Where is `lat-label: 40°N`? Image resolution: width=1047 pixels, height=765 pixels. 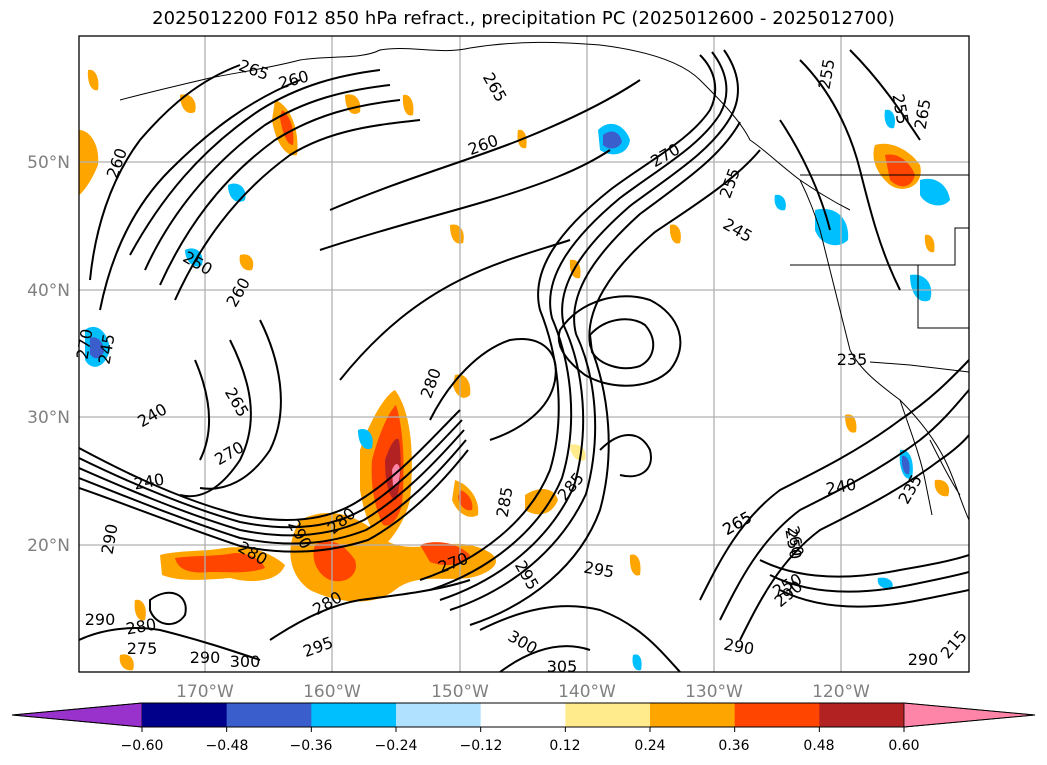 lat-label: 40°N is located at coordinates (48, 291).